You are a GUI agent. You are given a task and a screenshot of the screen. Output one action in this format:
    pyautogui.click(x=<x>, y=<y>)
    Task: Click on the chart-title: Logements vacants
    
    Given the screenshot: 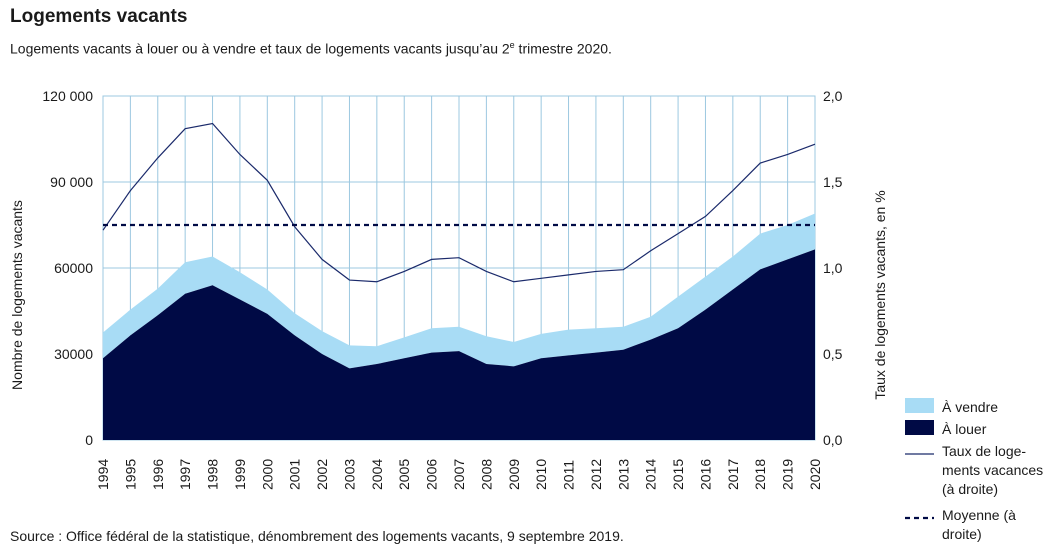 What is the action you would take?
    pyautogui.click(x=99, y=16)
    